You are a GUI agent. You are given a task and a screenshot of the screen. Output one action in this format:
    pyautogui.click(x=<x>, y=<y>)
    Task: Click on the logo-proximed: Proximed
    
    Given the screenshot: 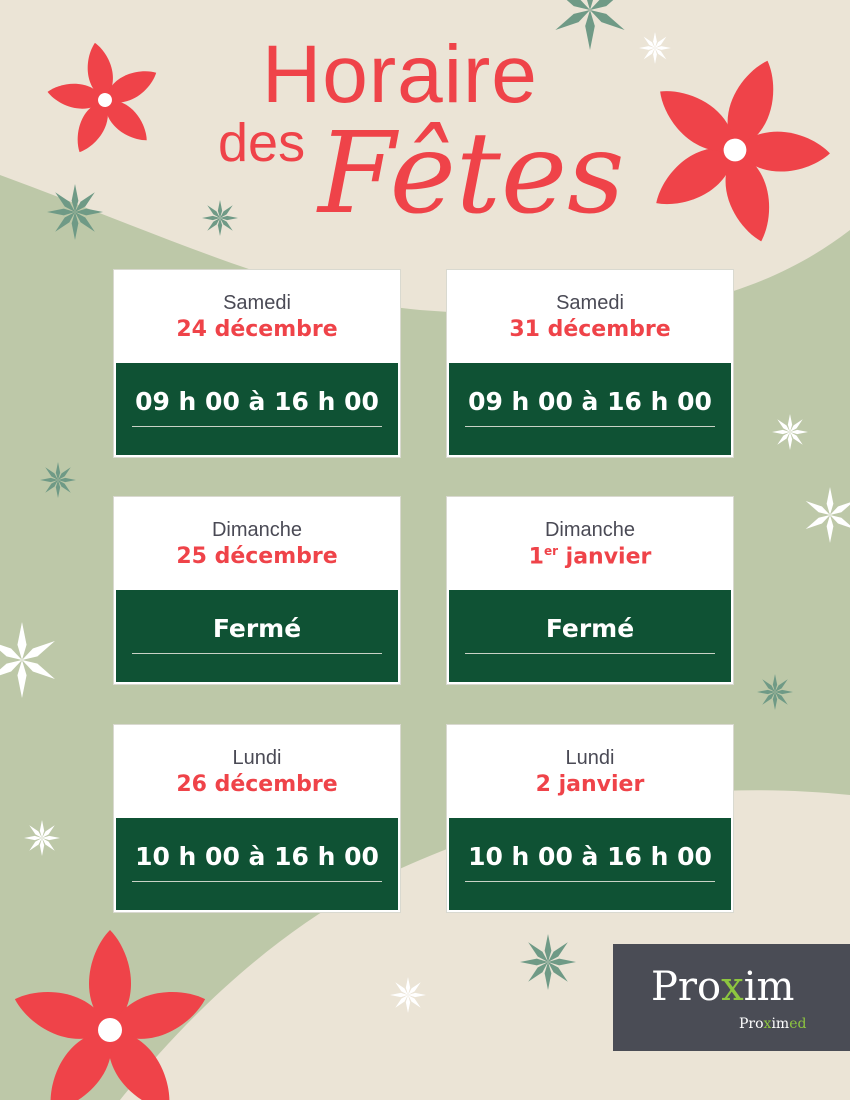 What is the action you would take?
    pyautogui.click(x=773, y=1024)
    